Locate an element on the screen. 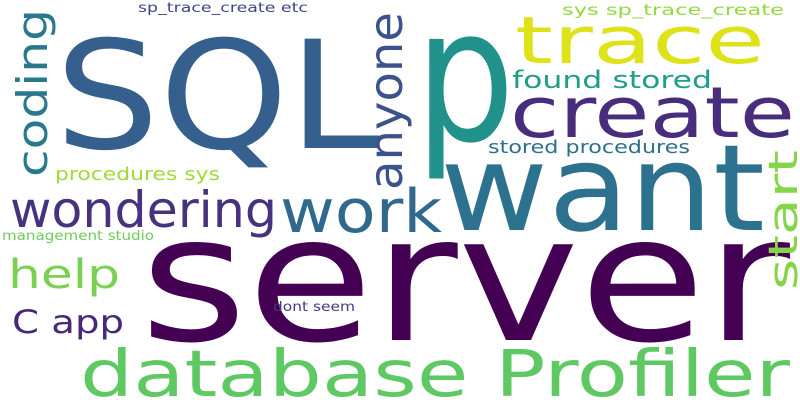 This screenshot has width=800, height=400. word-help: help is located at coordinates (64, 275).